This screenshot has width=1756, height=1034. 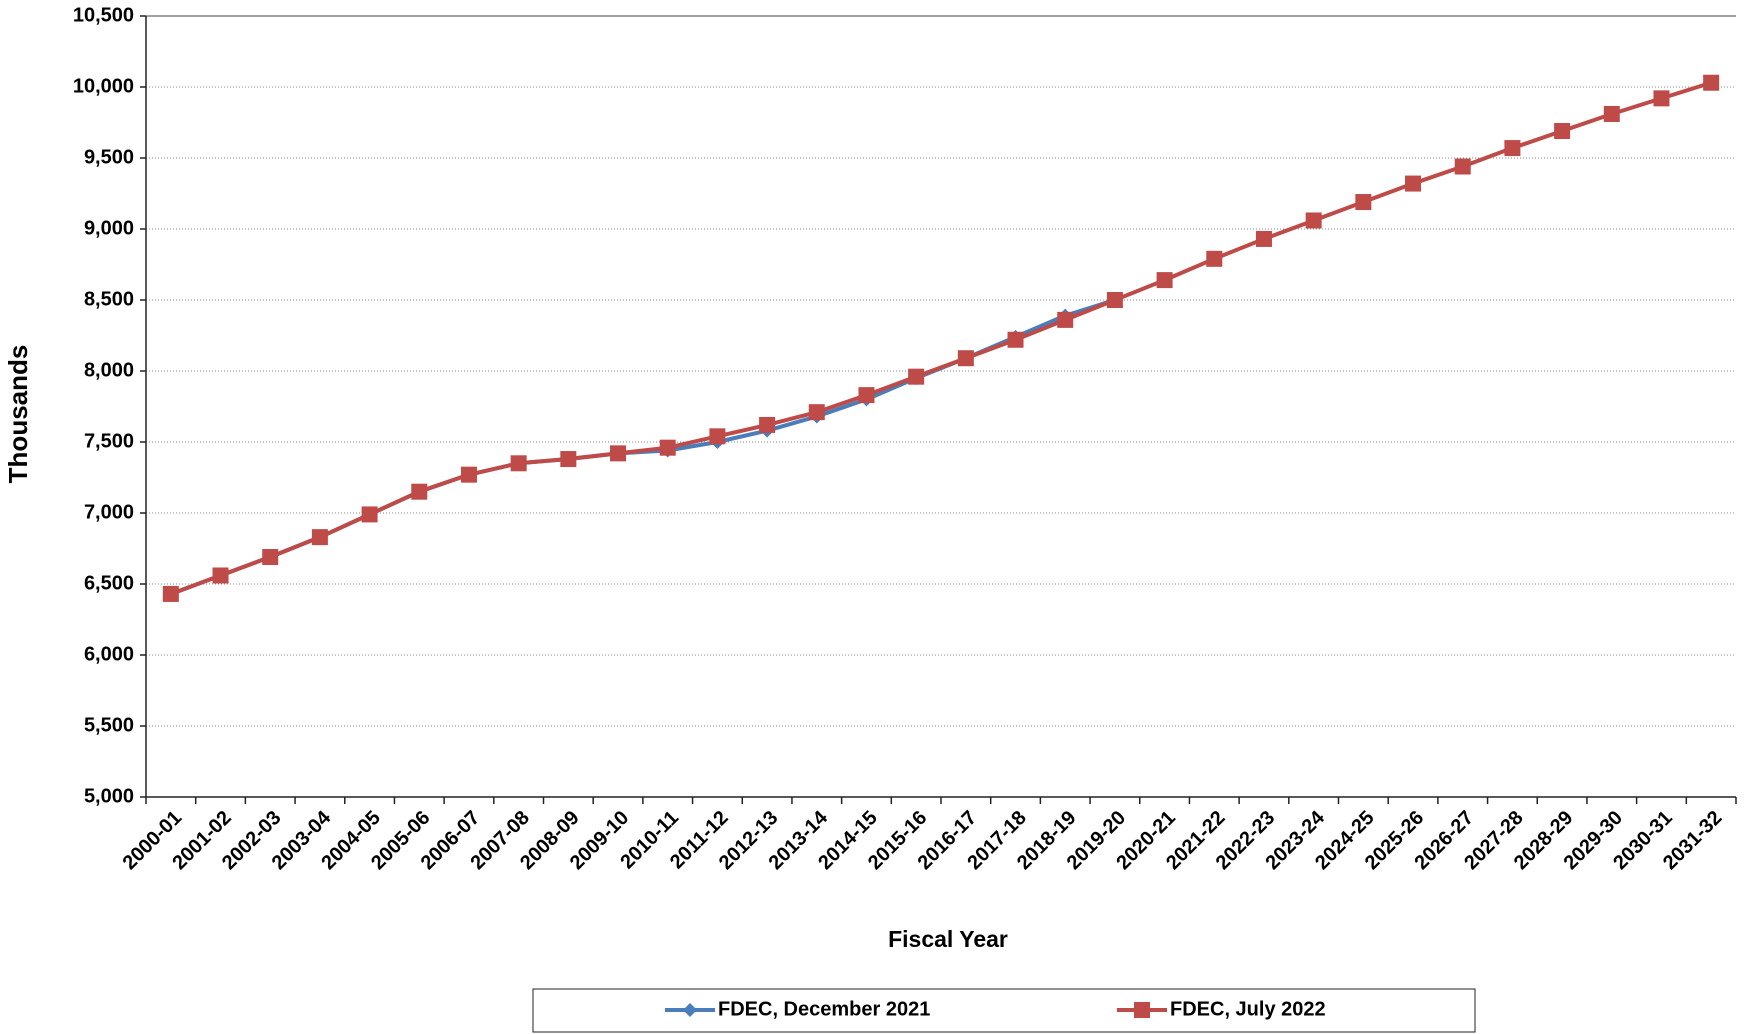 What do you see at coordinates (109, 654) in the screenshot?
I see `y-tick-label: 6,000` at bounding box center [109, 654].